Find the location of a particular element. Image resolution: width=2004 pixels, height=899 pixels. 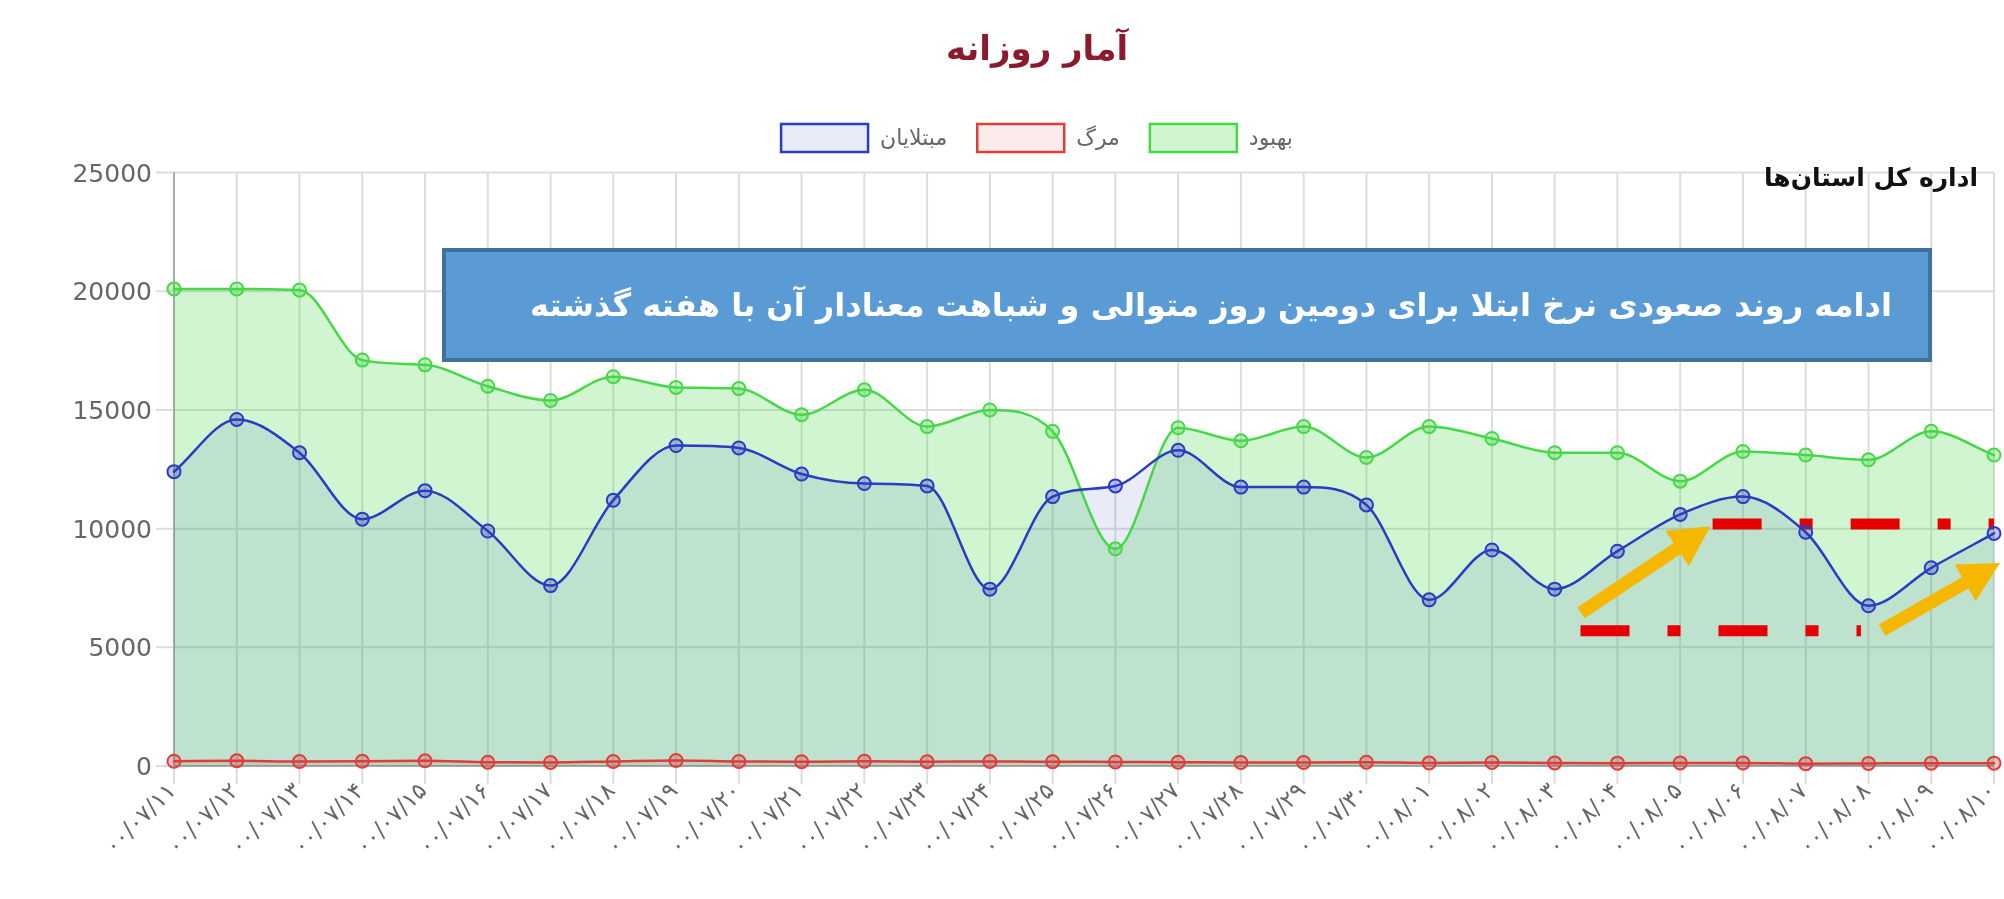

y-tick-label: 10000 is located at coordinates (112, 529).